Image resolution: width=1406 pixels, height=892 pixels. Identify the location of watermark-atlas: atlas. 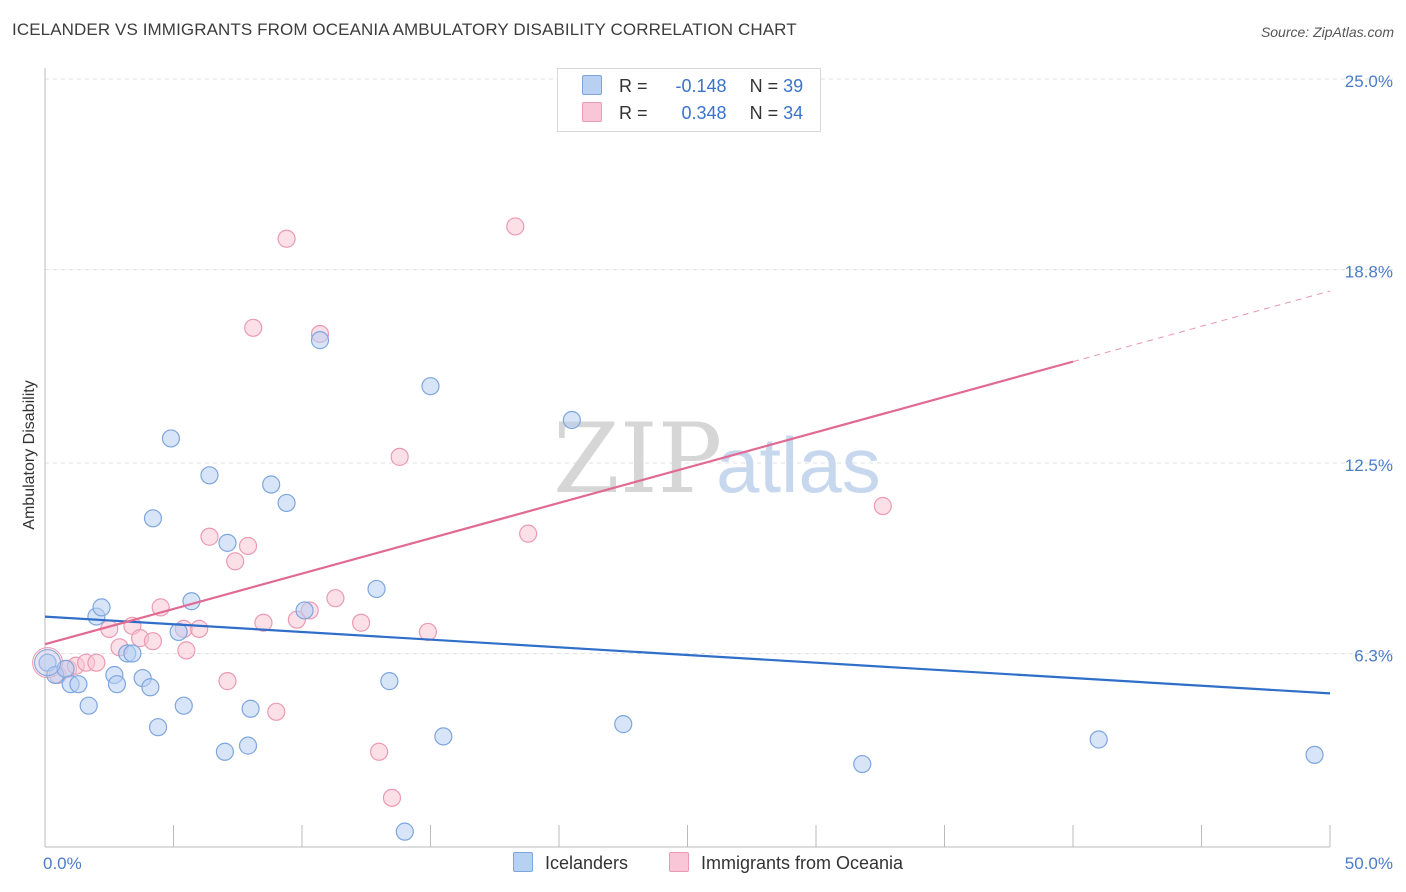
(798, 465).